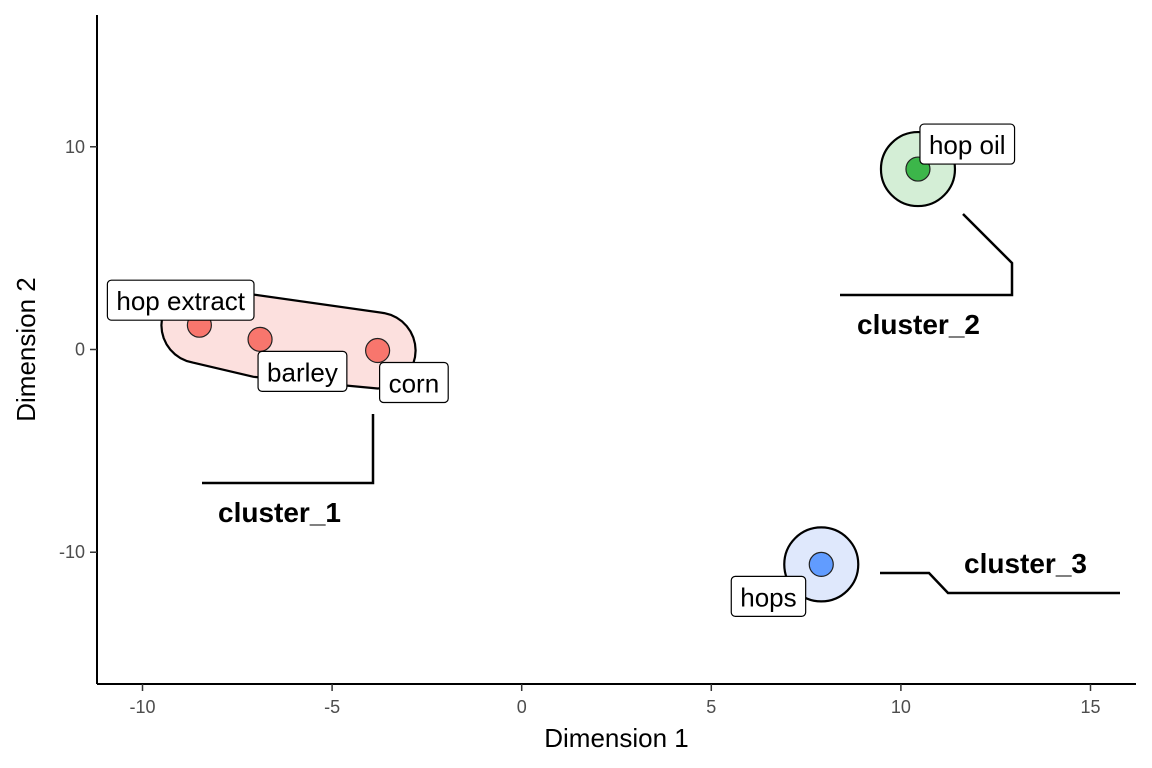 The width and height of the screenshot is (1152, 768). Describe the element at coordinates (279, 512) in the screenshot. I see `cluster-label: cluster_1` at that location.